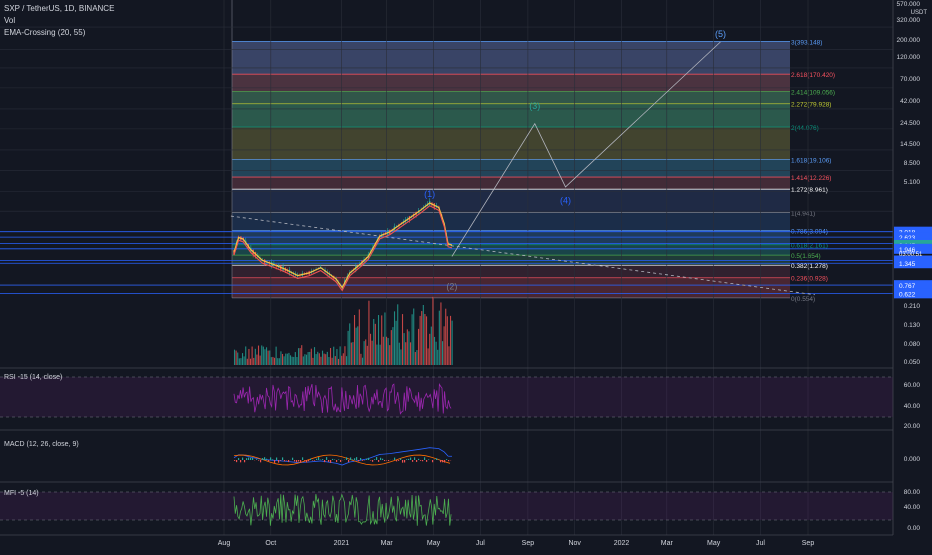  I want to click on rsi-band, so click(446, 397).